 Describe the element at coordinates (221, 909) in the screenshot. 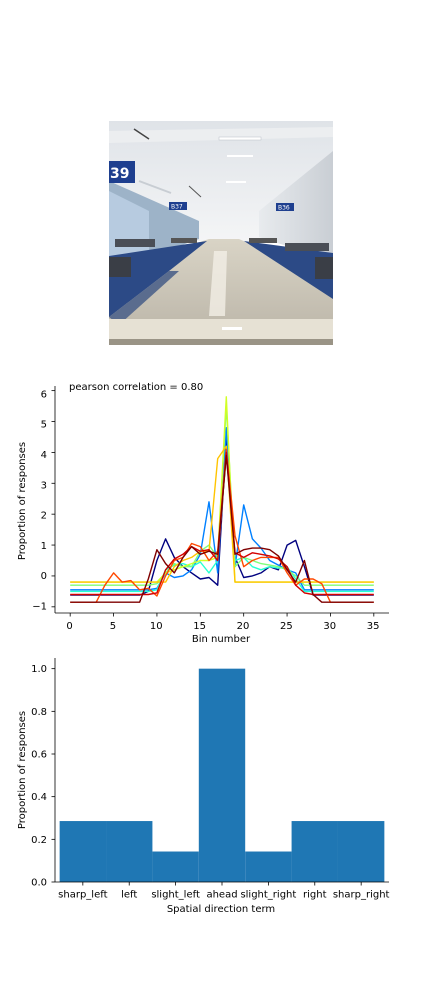

I see `bar-chart-xlabel: Spatial direction term` at that location.